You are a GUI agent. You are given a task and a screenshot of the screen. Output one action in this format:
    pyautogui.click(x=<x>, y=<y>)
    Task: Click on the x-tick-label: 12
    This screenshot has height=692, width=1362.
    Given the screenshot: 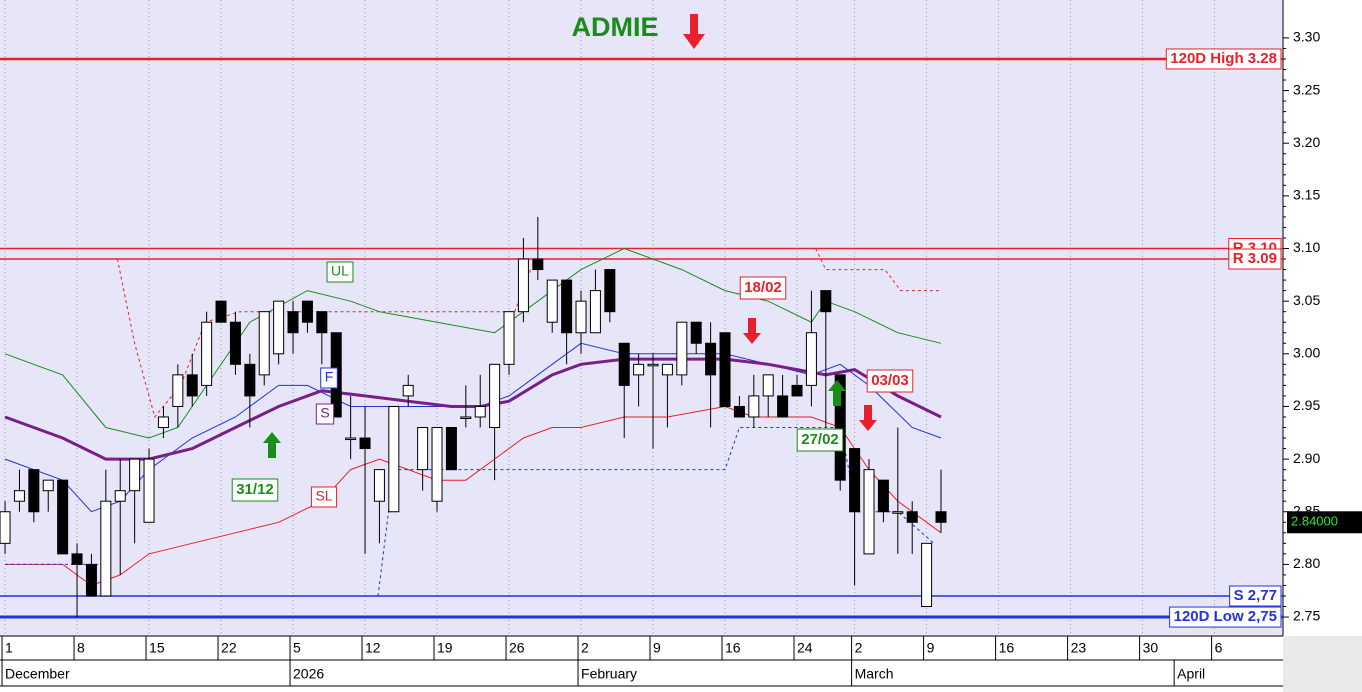 What is the action you would take?
    pyautogui.click(x=373, y=648)
    